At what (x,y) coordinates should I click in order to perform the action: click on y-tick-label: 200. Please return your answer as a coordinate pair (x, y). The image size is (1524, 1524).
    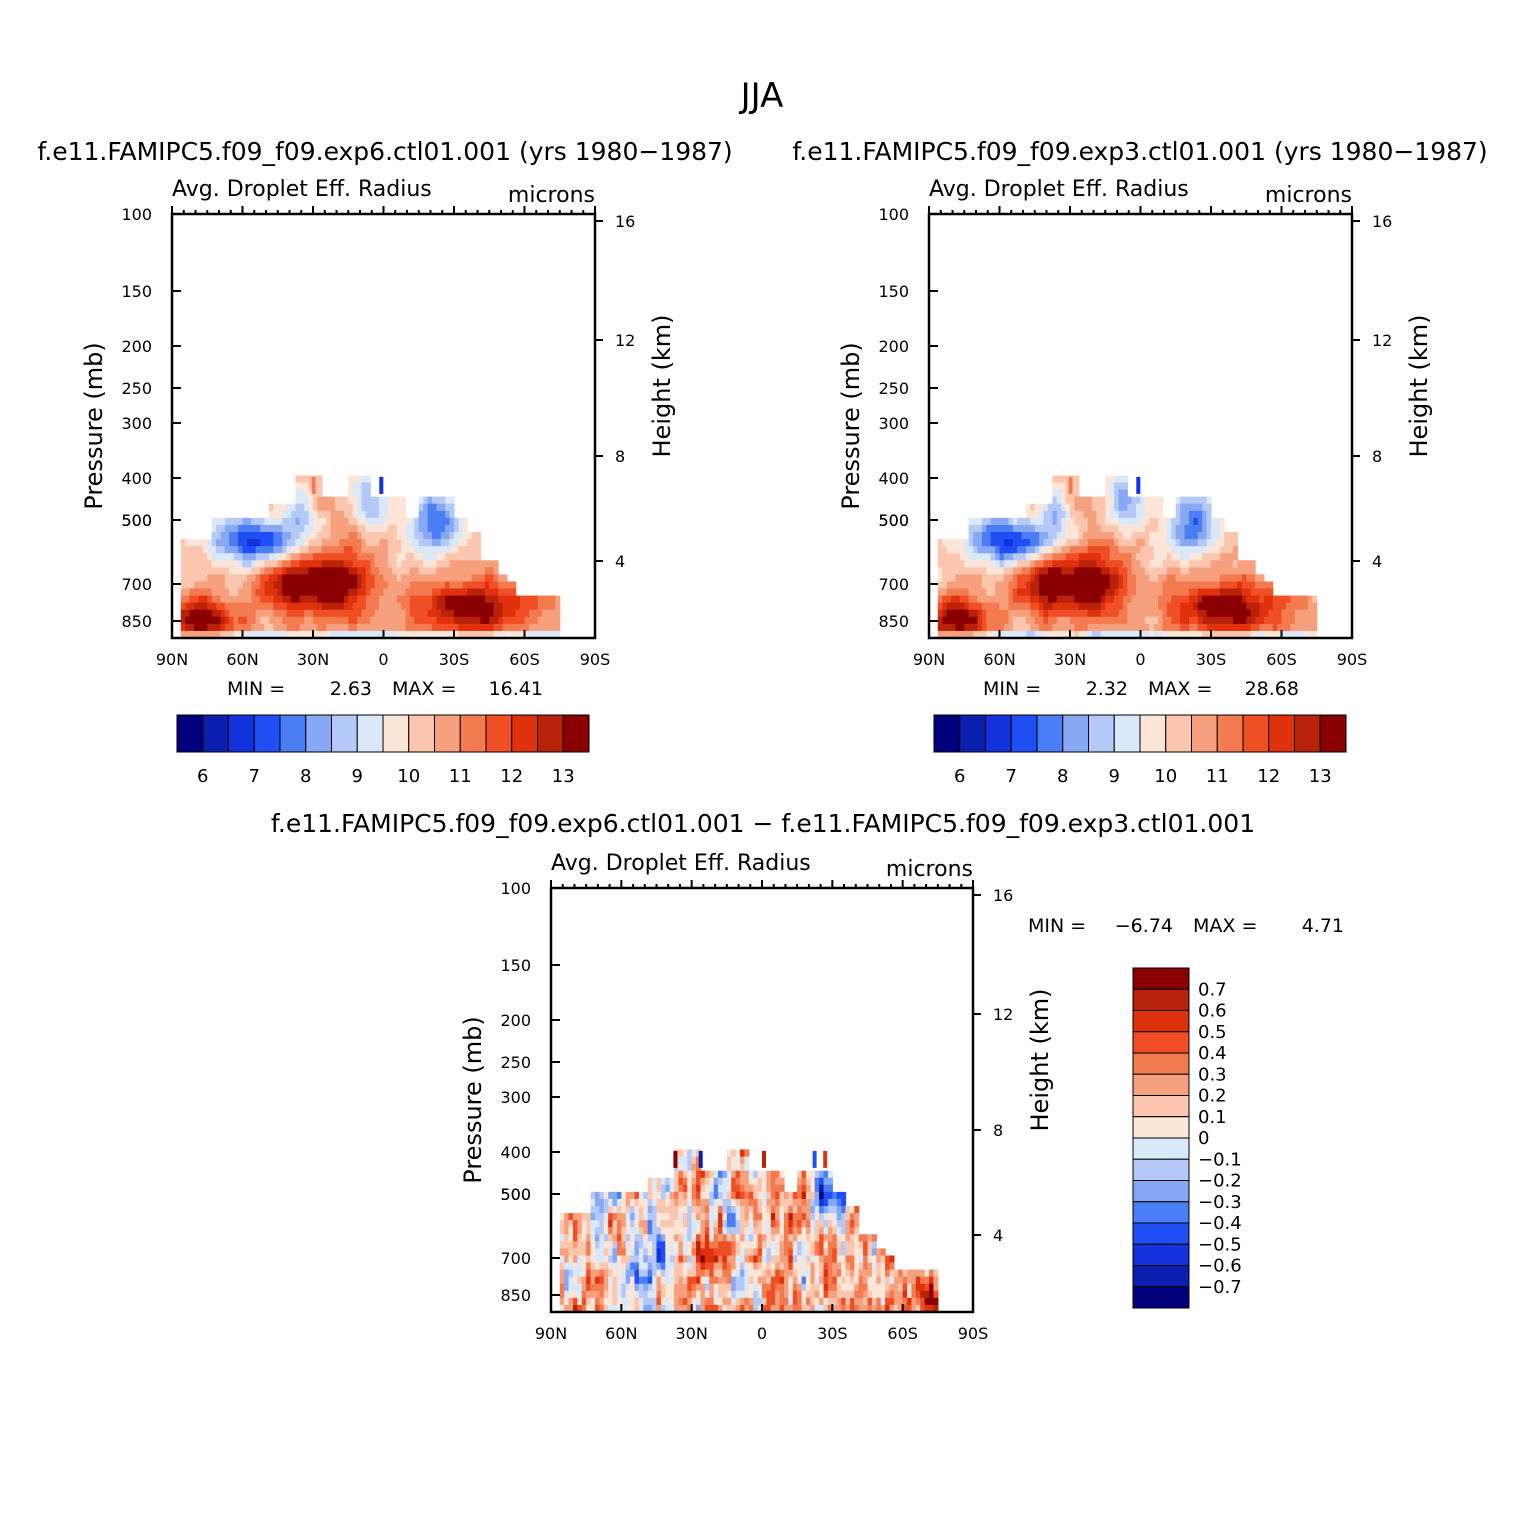
    Looking at the image, I should click on (136, 346).